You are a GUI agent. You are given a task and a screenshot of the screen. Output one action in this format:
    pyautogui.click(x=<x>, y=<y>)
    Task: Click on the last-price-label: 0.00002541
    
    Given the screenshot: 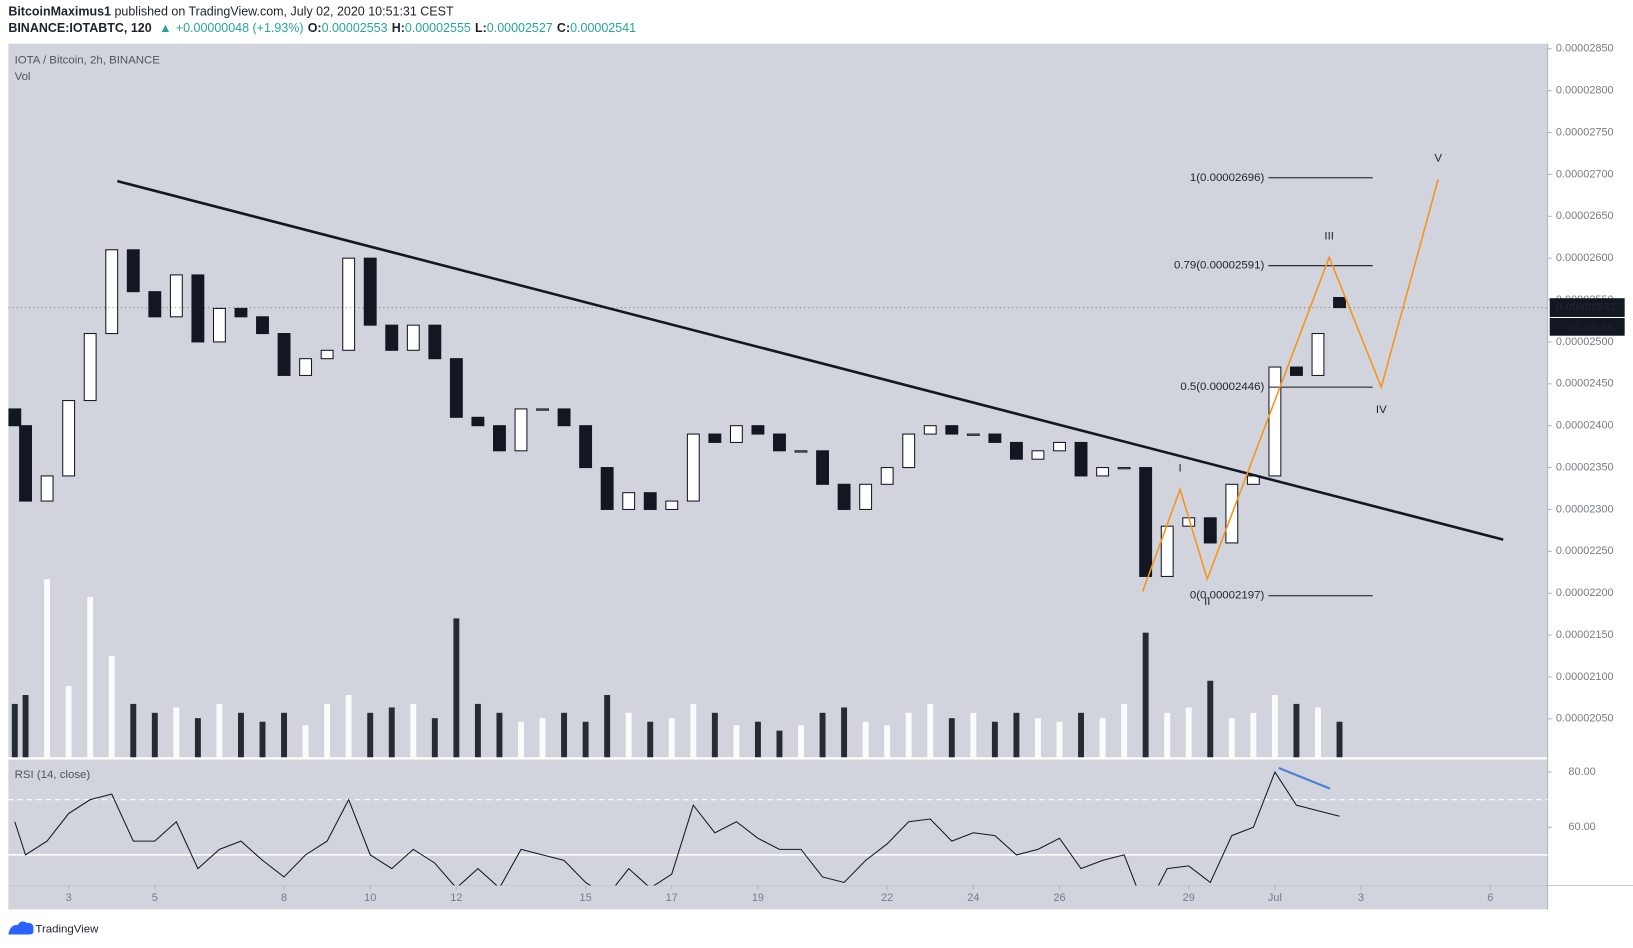 What is the action you would take?
    pyautogui.click(x=1586, y=308)
    